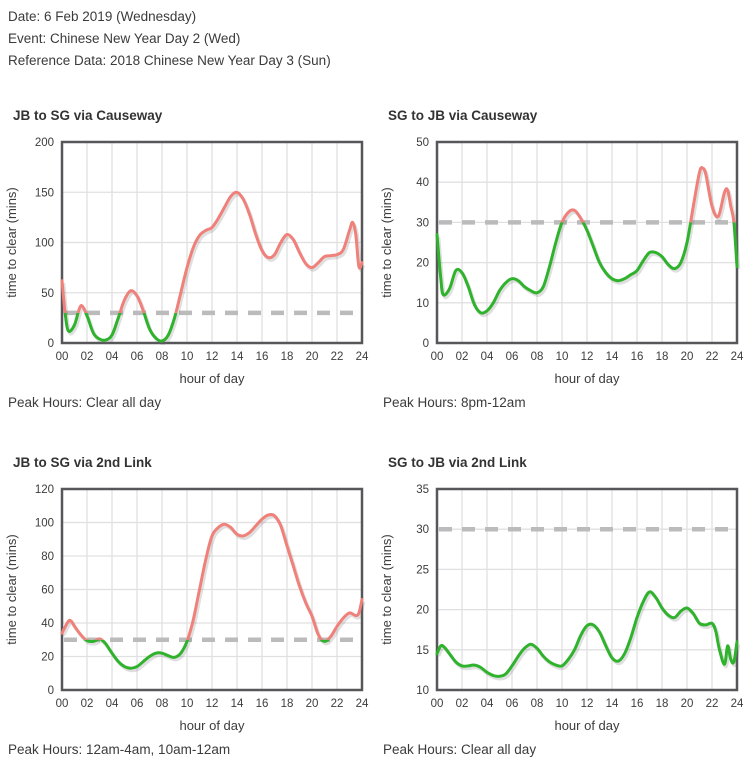 Image resolution: width=750 pixels, height=770 pixels. What do you see at coordinates (460, 749) in the screenshot?
I see `peak-hours-sg-to-jb-2nd-link: Peak Hours: Clear all day` at bounding box center [460, 749].